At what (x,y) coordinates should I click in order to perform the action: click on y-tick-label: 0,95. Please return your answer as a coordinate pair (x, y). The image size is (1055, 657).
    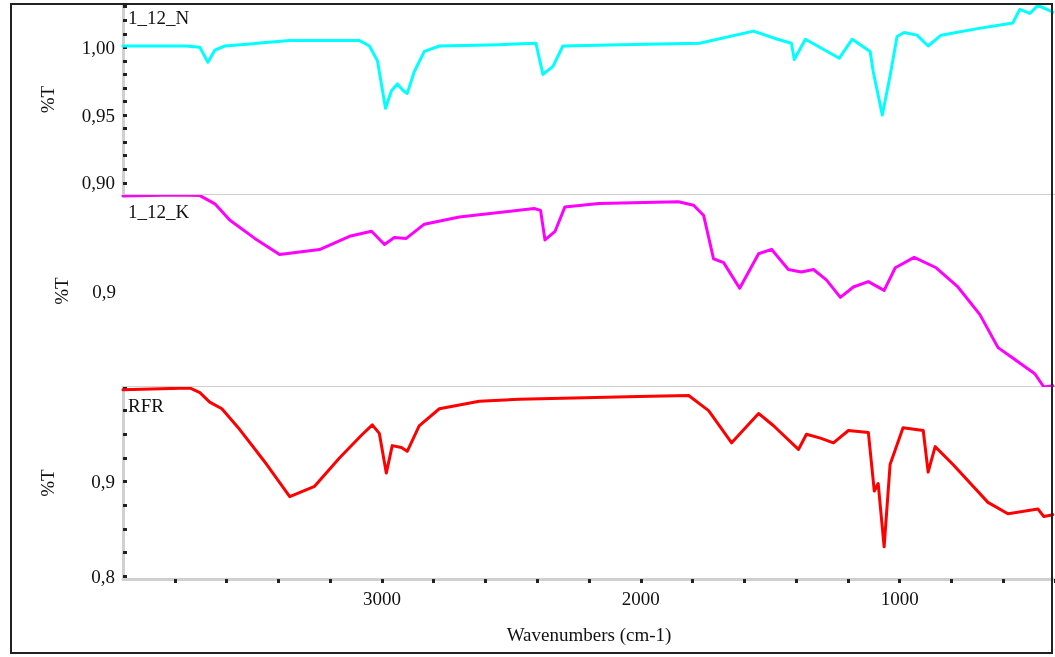
    Looking at the image, I should click on (98, 115).